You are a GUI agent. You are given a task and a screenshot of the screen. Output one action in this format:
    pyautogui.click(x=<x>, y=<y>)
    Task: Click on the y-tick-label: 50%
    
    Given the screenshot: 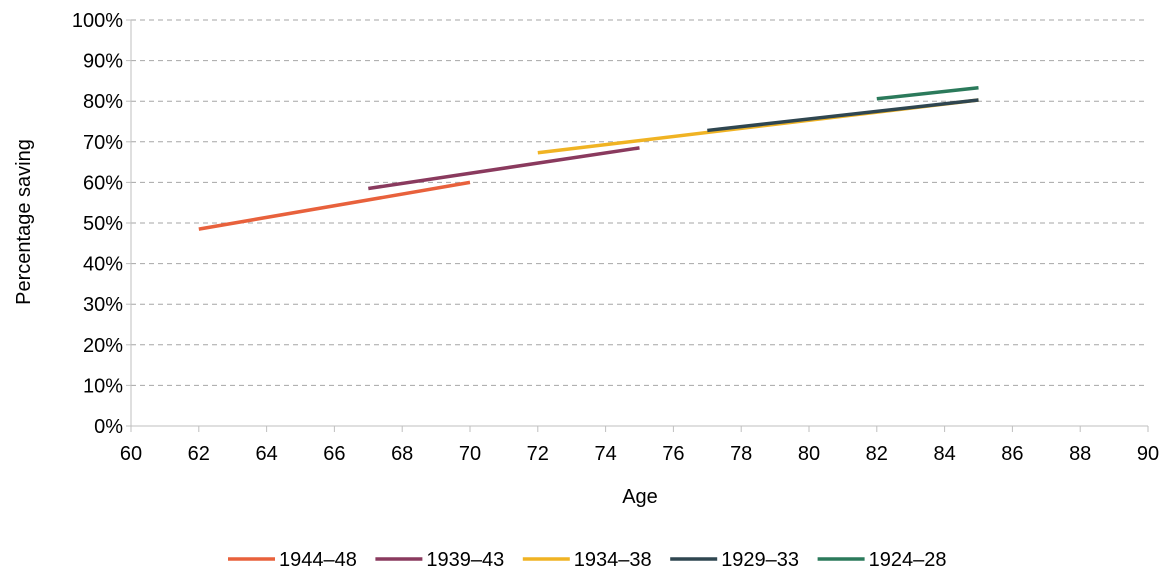 What is the action you would take?
    pyautogui.click(x=103, y=224)
    